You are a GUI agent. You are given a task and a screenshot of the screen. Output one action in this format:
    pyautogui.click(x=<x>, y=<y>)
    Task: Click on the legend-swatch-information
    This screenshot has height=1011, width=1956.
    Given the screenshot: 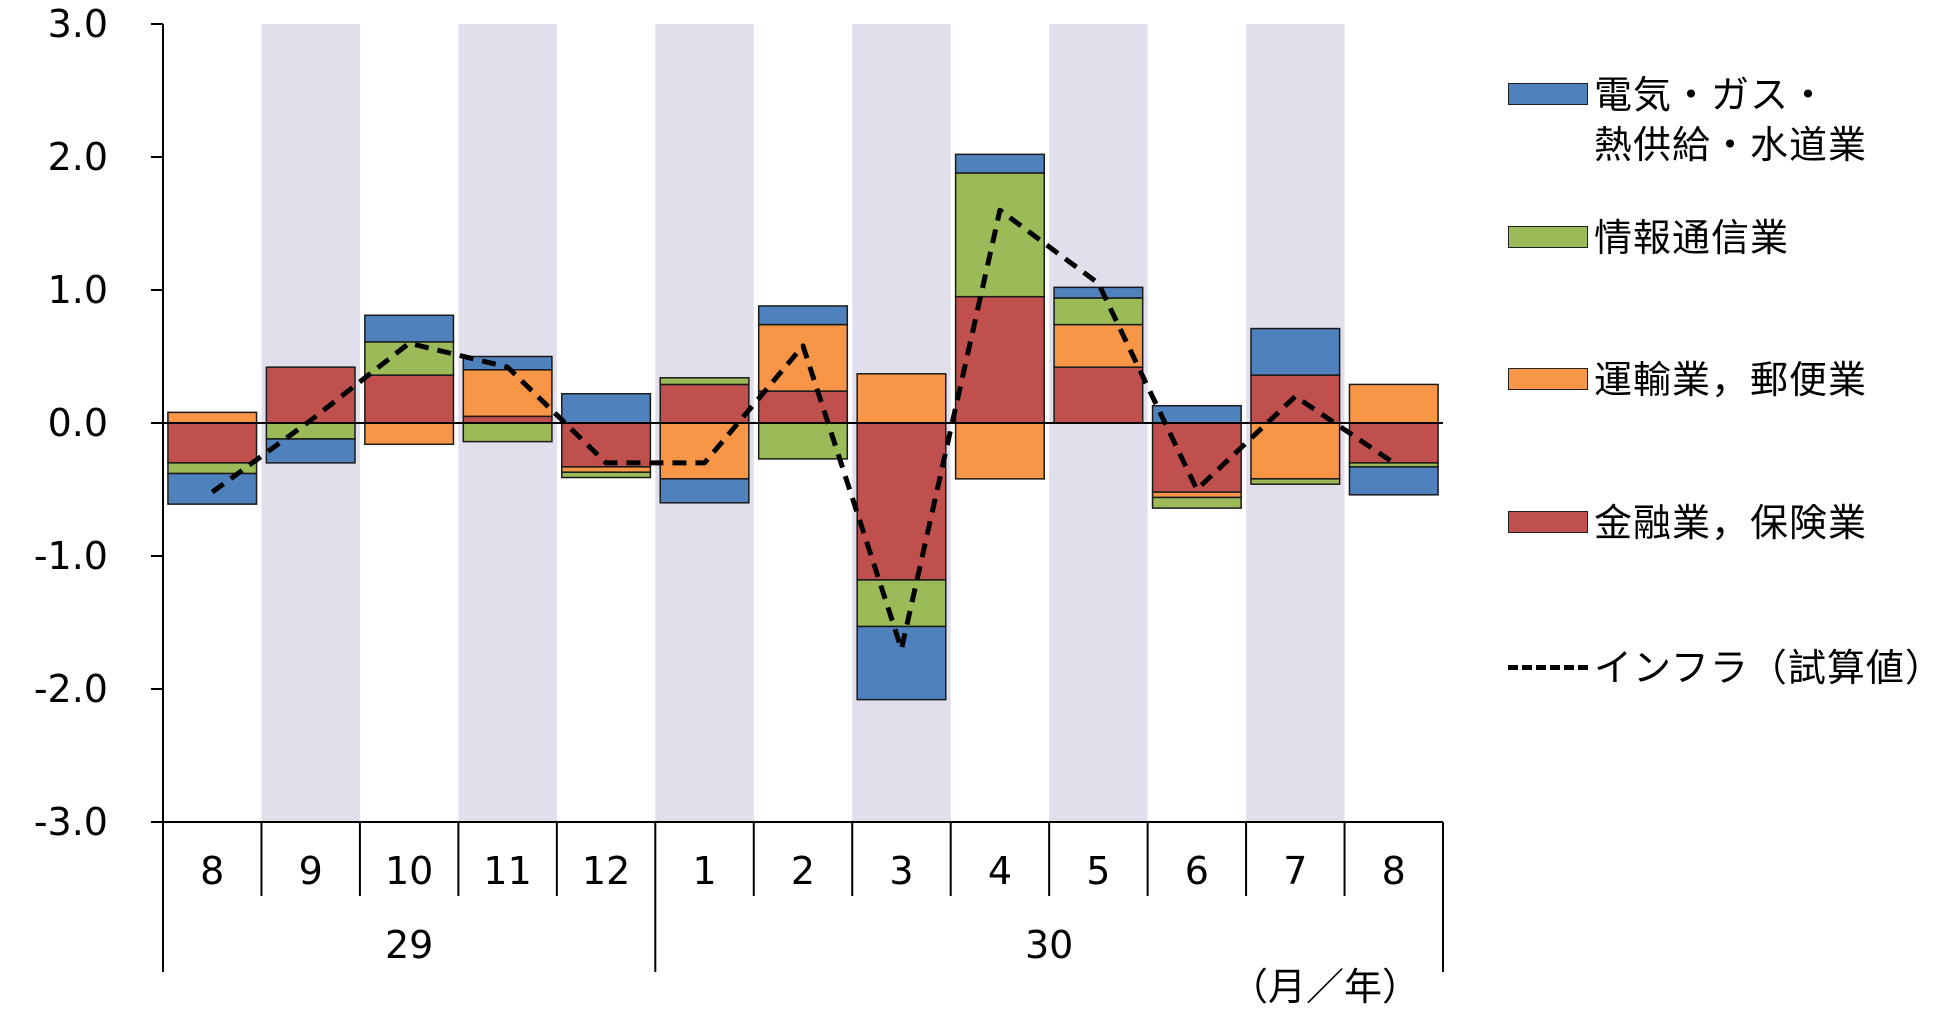 What is the action you would take?
    pyautogui.click(x=1548, y=237)
    